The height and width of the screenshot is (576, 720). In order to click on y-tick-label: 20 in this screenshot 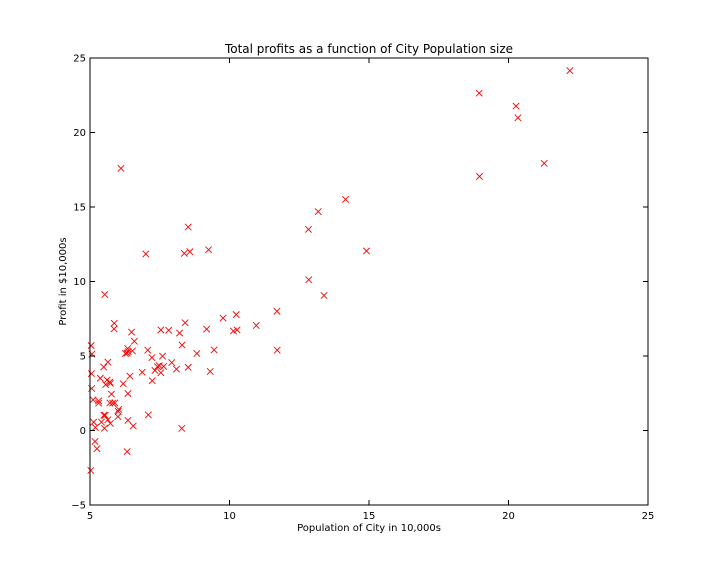, I will do `click(79, 133)`.